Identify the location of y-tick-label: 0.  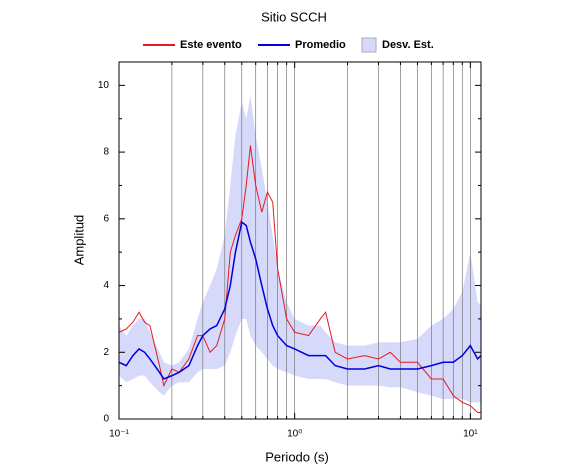
(106, 419).